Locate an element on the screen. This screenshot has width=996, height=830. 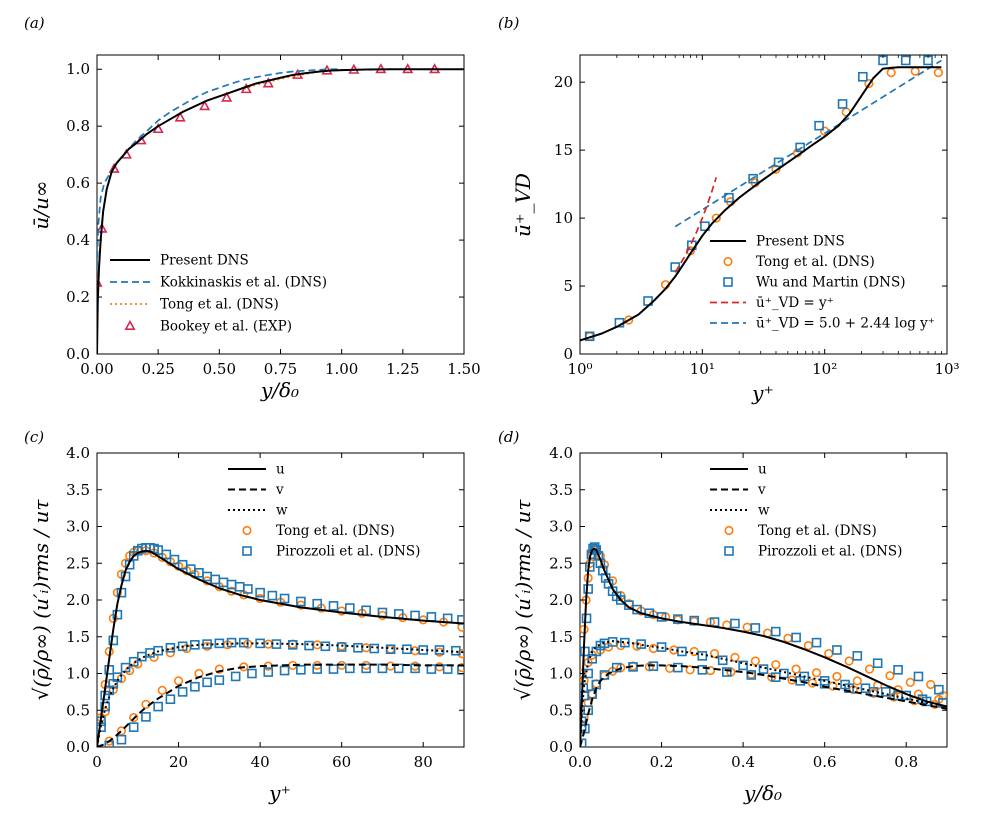
y-tick-label: 20 is located at coordinates (563, 82).